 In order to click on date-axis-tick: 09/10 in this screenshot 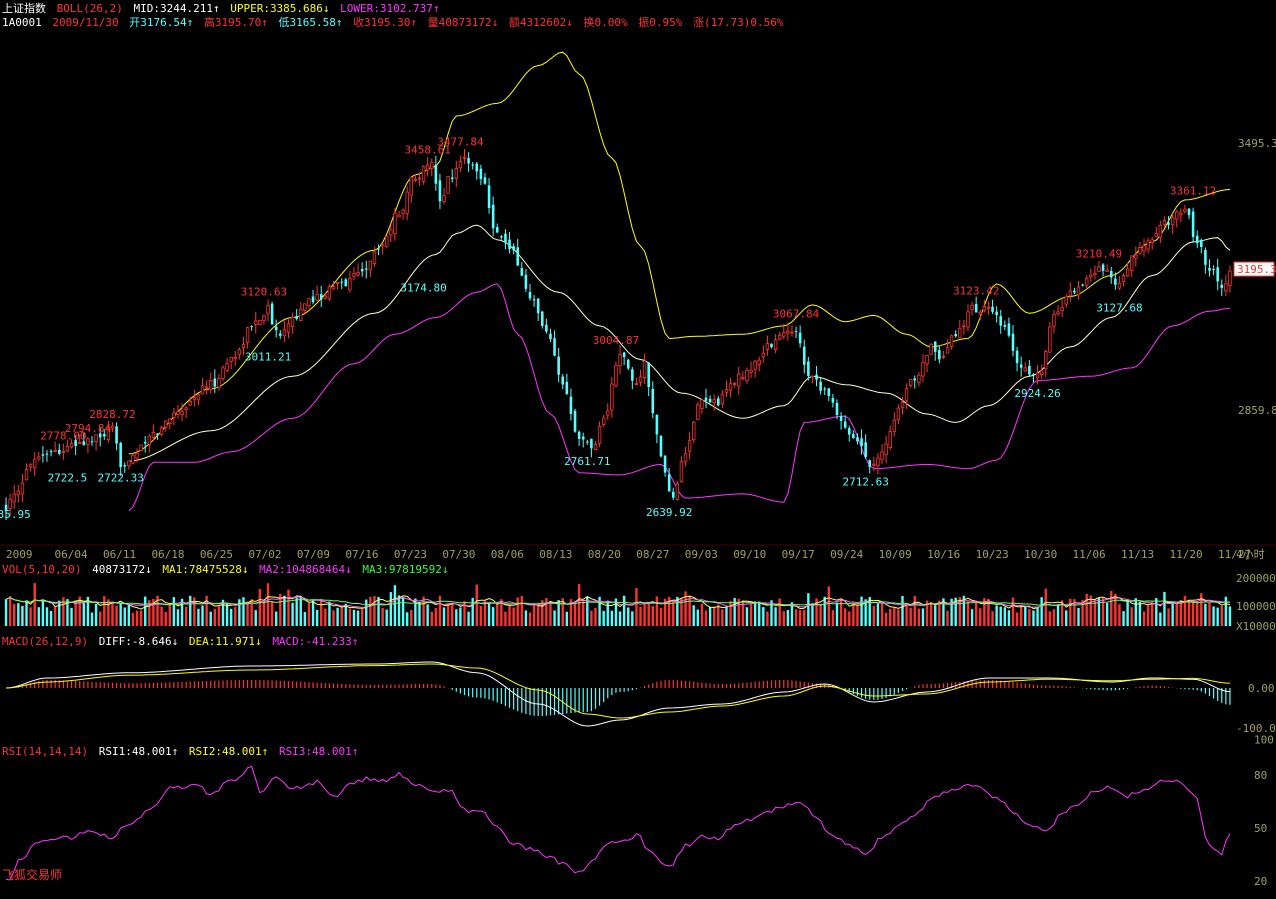, I will do `click(749, 554)`.